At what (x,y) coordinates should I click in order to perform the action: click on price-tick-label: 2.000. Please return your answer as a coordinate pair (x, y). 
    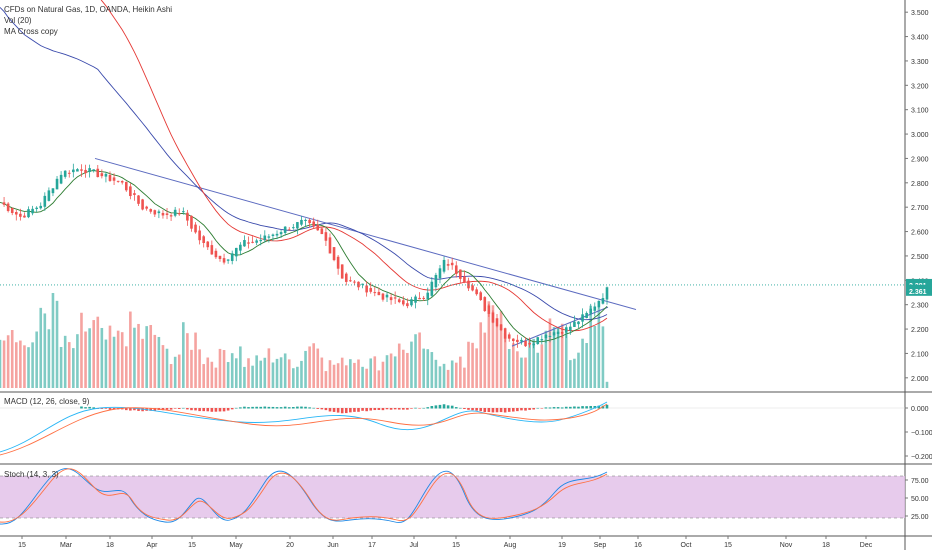
    Looking at the image, I should click on (920, 379).